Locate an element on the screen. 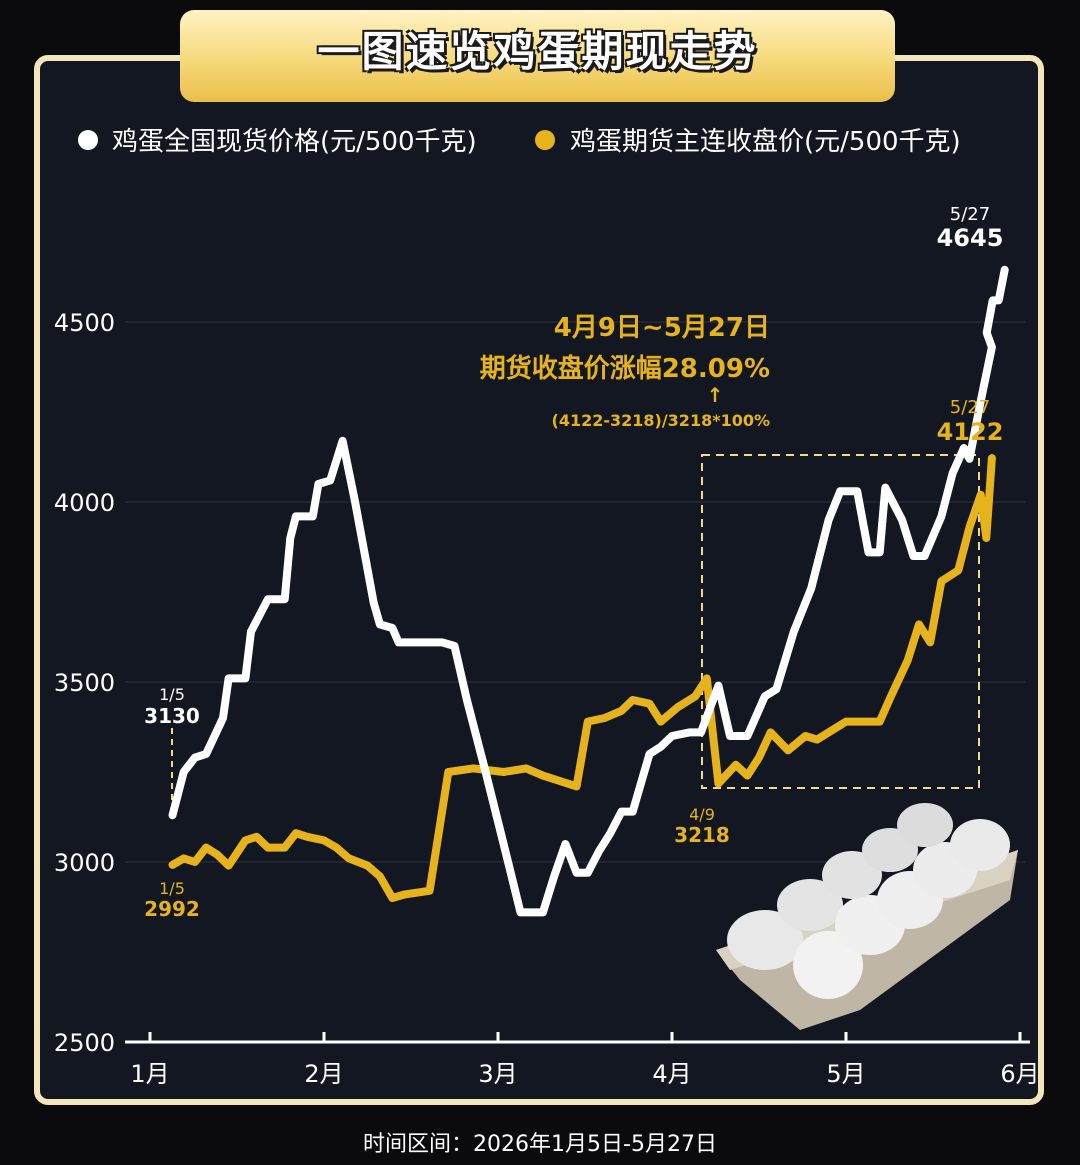 This screenshot has width=1080, height=1165. x-tick-label: 4月 is located at coordinates (671, 1074).